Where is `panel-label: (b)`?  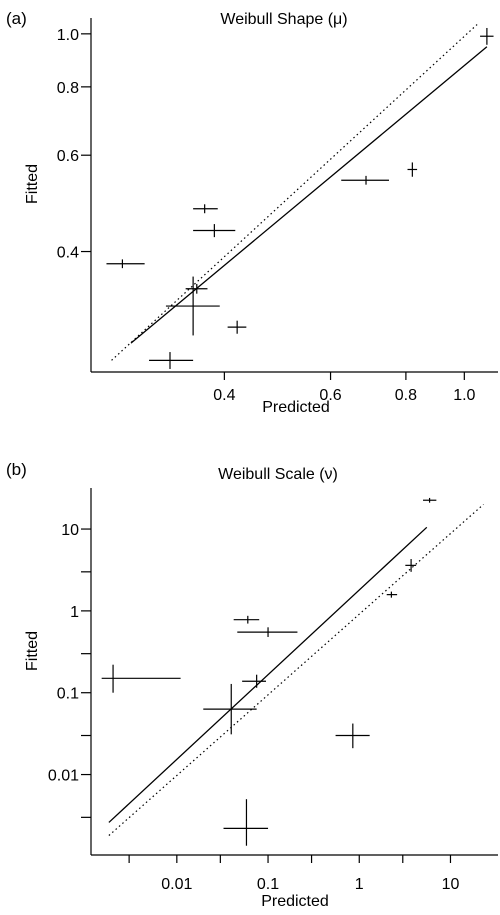
panel-label: (b) is located at coordinates (16, 469).